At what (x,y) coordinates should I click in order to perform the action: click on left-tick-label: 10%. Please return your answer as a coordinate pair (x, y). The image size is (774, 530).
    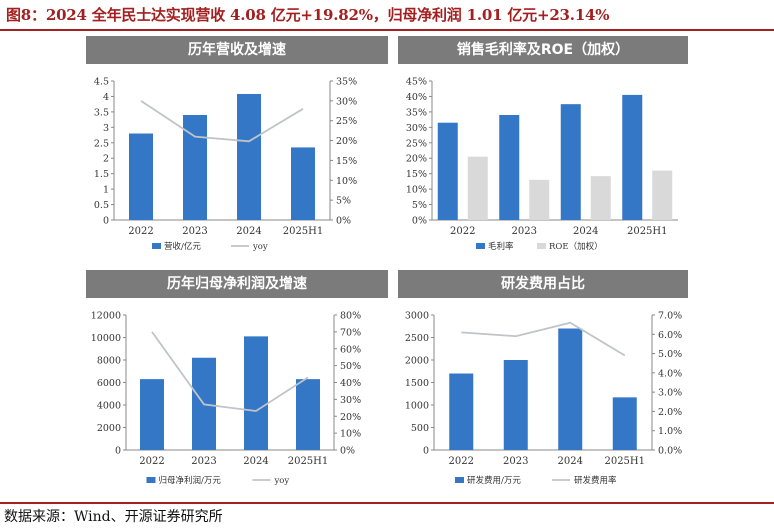
    Looking at the image, I should click on (416, 190).